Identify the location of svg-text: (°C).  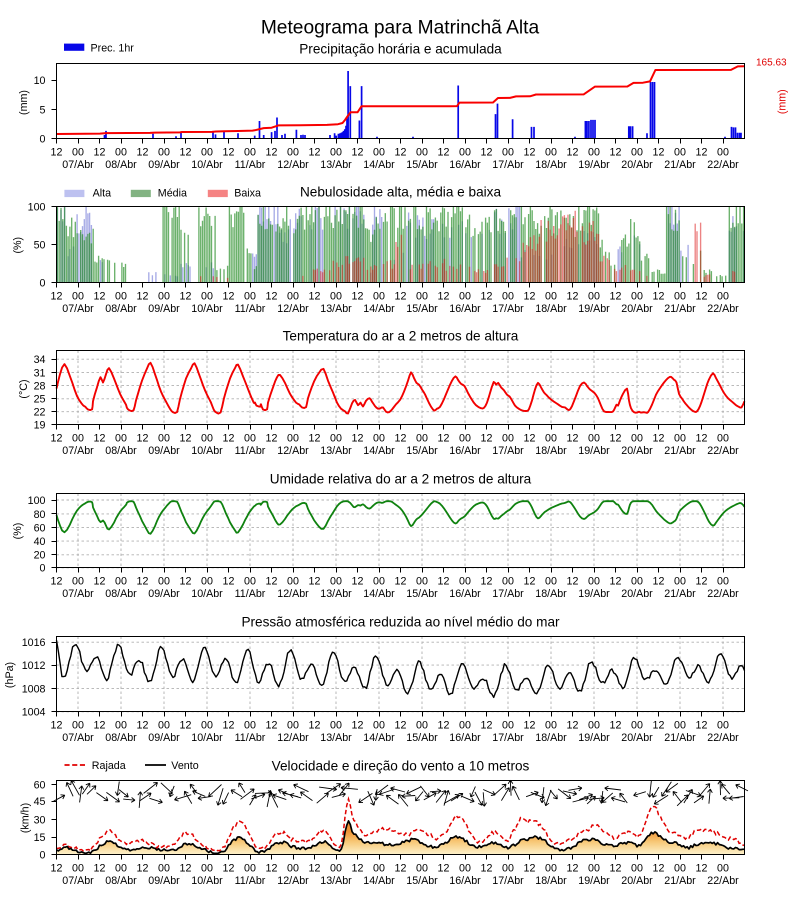
(24, 388).